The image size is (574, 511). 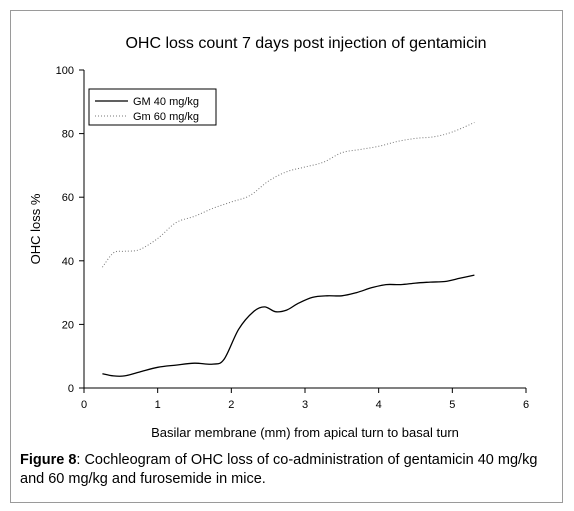 I want to click on x-tick-label: 0, so click(x=84, y=405).